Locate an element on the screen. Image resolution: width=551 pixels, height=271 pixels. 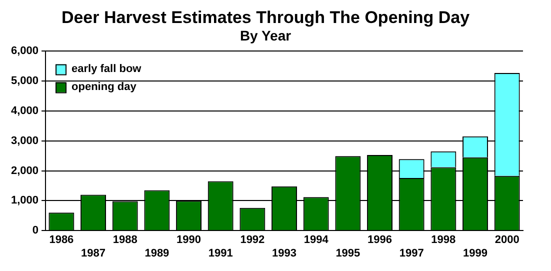
x-tick-label: 1990 is located at coordinates (189, 240).